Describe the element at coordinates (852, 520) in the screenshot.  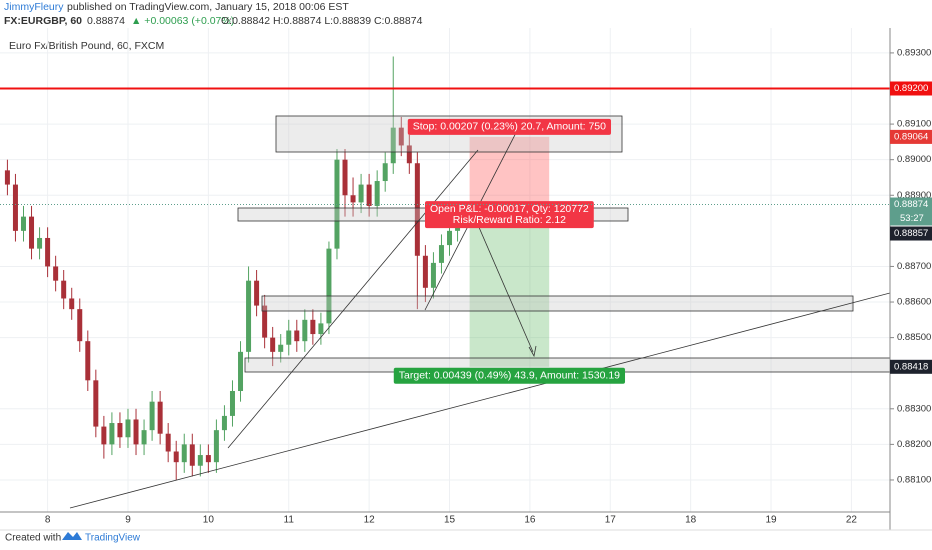
I see `x-tick-label: 22` at that location.